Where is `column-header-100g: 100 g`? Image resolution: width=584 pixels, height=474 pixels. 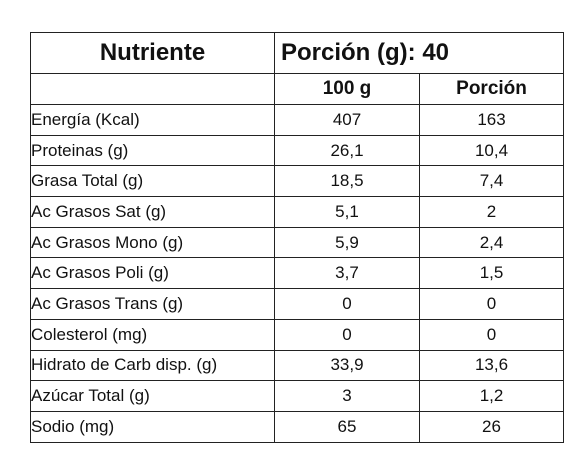 column-header-100g: 100 g is located at coordinates (347, 89).